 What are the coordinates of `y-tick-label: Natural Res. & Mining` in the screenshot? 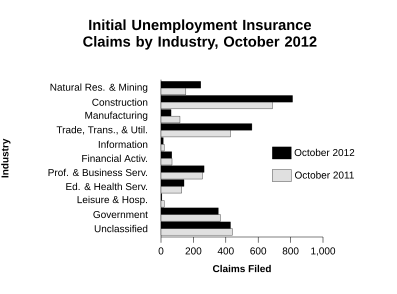 It's located at (99, 88).